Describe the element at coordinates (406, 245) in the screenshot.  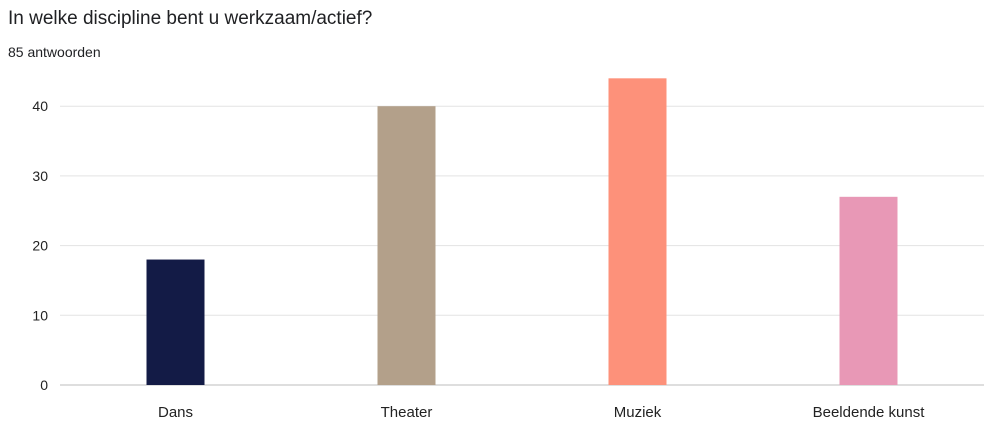
I see `bar-theater` at that location.